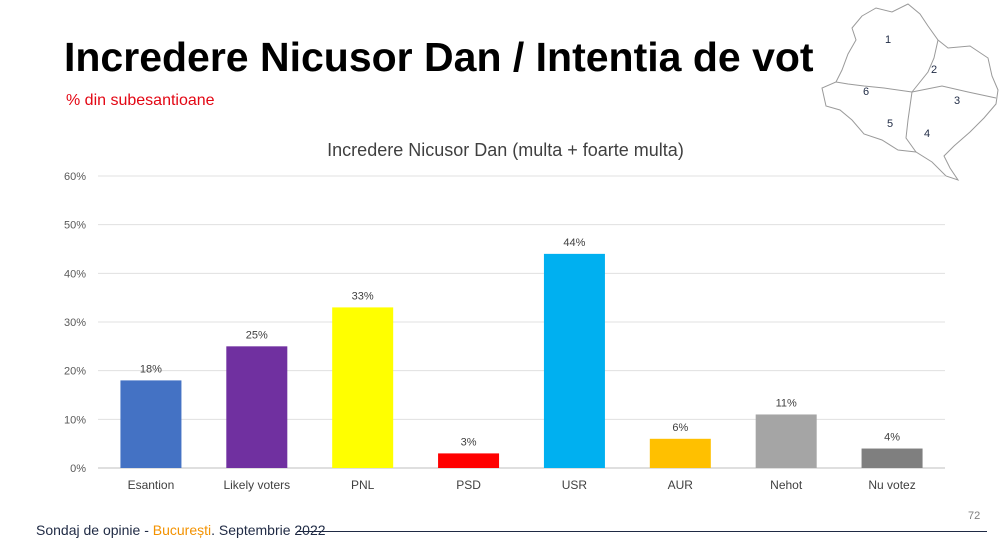 The height and width of the screenshot is (547, 1001). Describe the element at coordinates (888, 40) in the screenshot. I see `map-sector-label: 1` at that location.